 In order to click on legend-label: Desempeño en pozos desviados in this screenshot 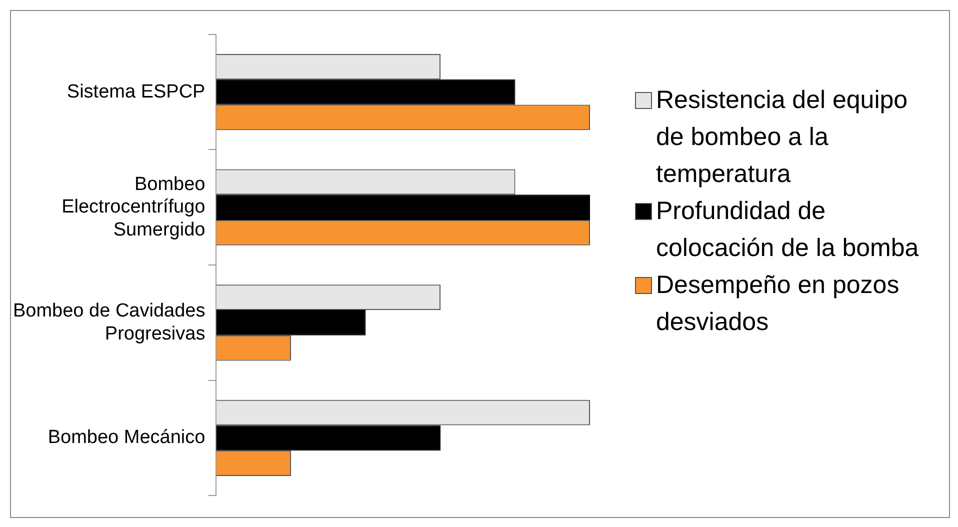, I will do `click(778, 304)`.